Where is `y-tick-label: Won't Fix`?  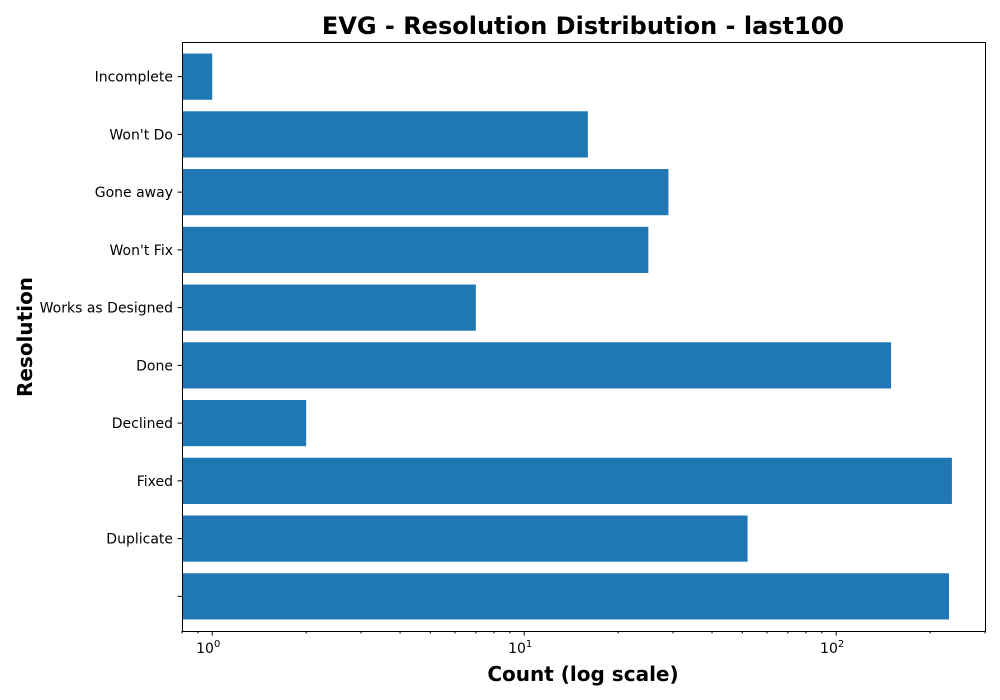
y-tick-label: Won't Fix is located at coordinates (141, 251).